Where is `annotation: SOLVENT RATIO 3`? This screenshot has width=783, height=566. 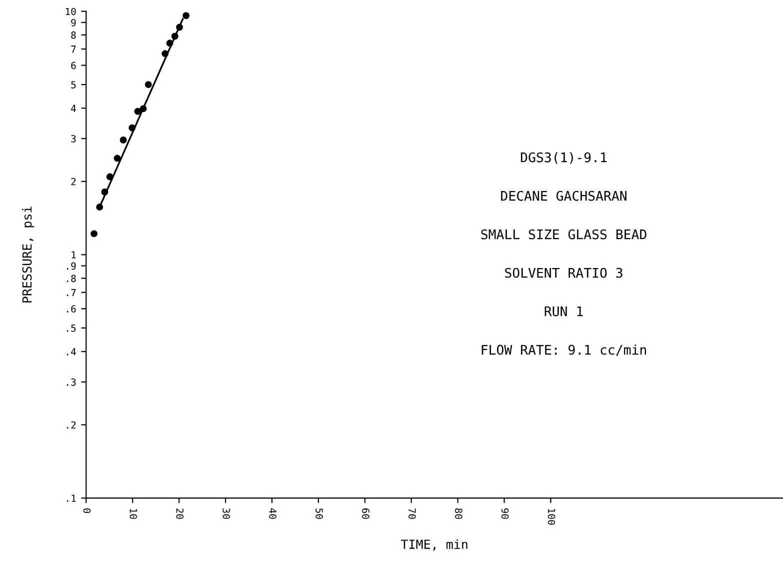
annotation: SOLVENT RATIO 3 is located at coordinates (563, 273).